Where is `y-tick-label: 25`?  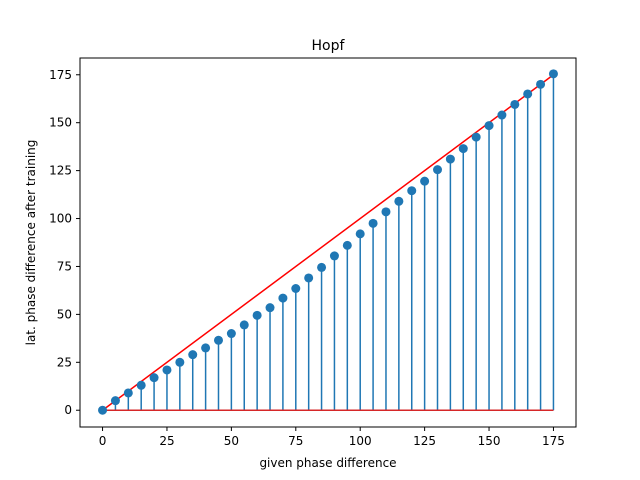
y-tick-label: 25 is located at coordinates (64, 362).